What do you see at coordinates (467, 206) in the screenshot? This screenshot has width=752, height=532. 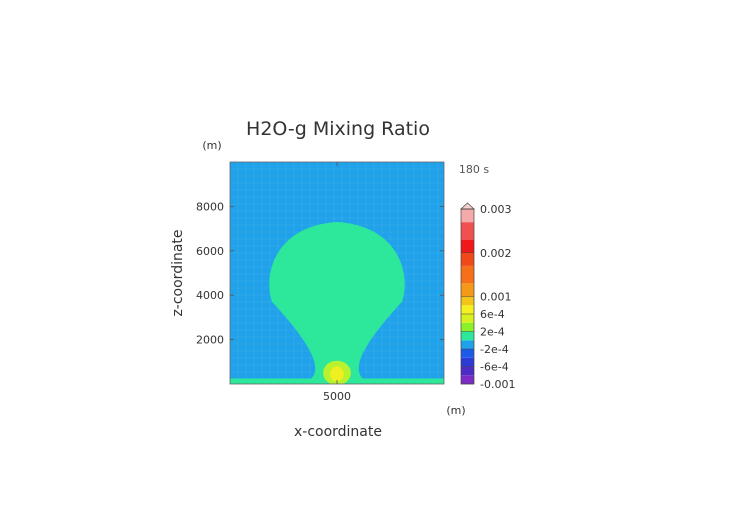 I see `colorbar-over-arrow` at bounding box center [467, 206].